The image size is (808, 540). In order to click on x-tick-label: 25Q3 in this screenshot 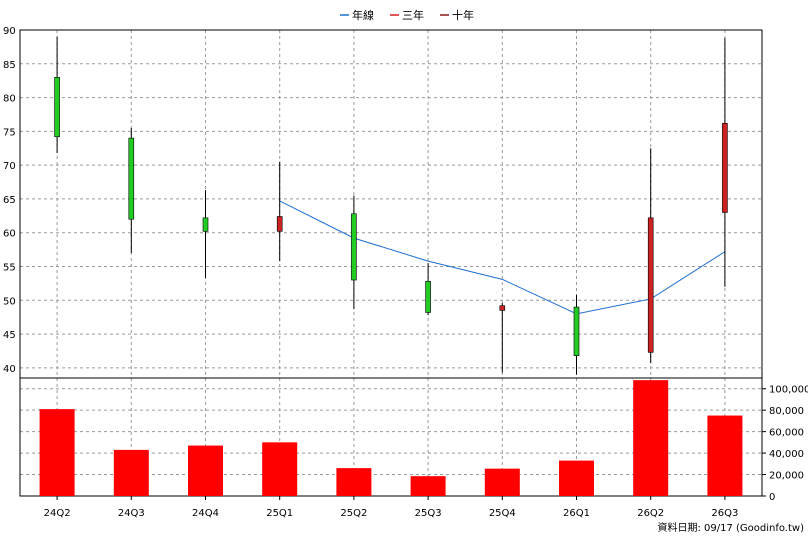, I will do `click(428, 513)`.